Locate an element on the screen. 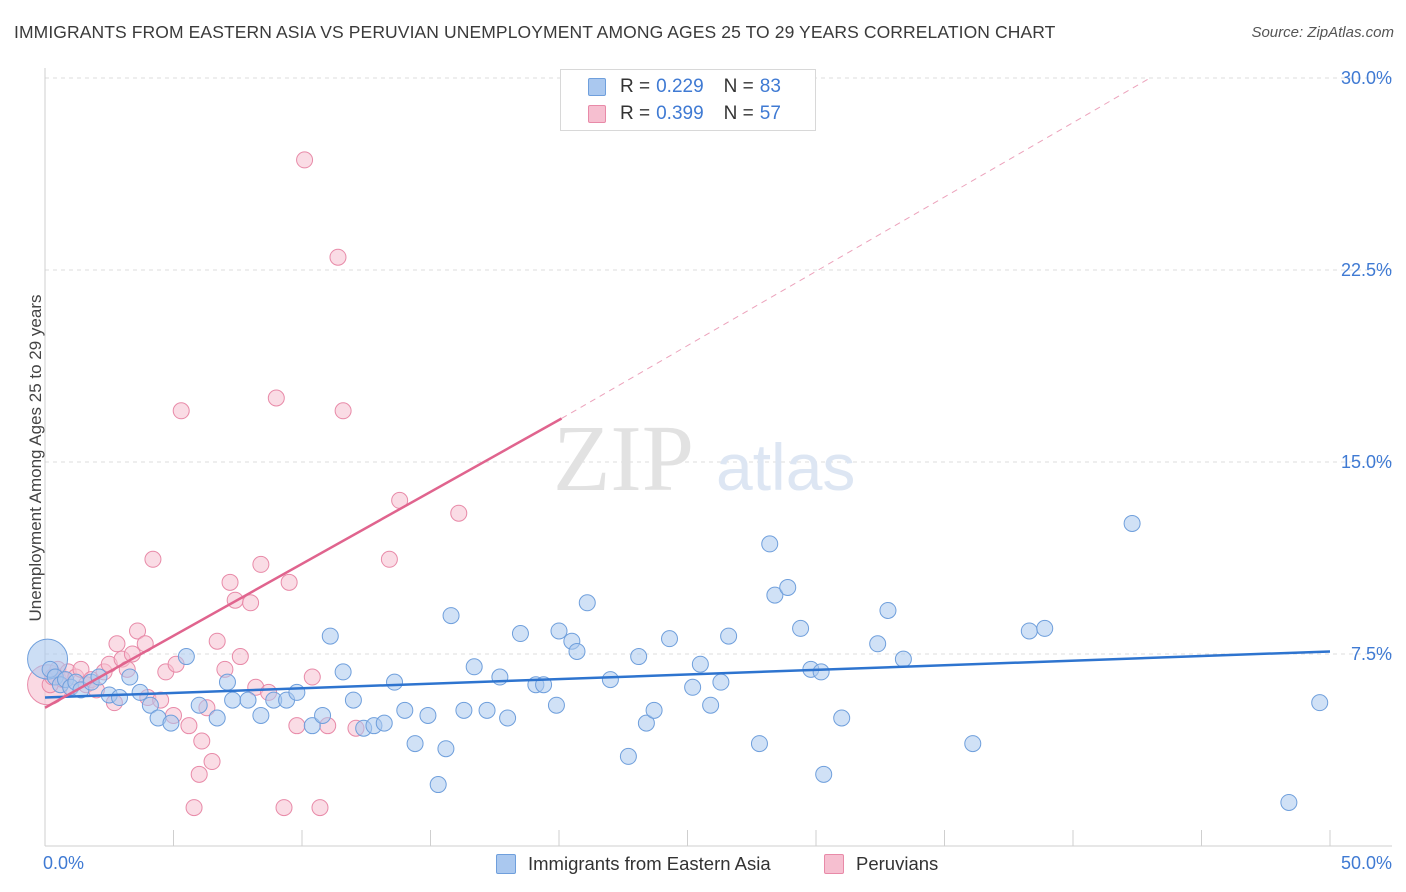  legend-row-blue: R = 0.229 N = 83 is located at coordinates (684, 87).